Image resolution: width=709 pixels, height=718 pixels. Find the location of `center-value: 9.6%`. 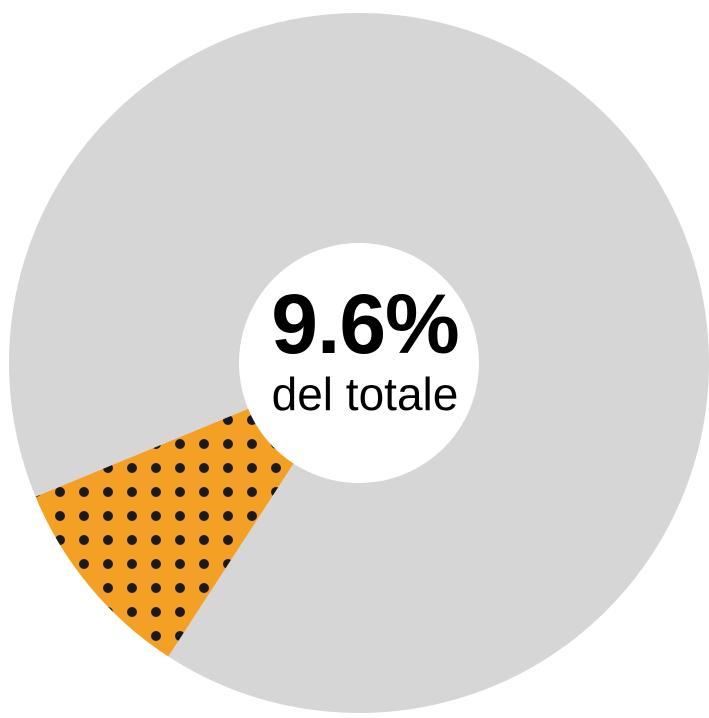

center-value: 9.6% is located at coordinates (365, 324).